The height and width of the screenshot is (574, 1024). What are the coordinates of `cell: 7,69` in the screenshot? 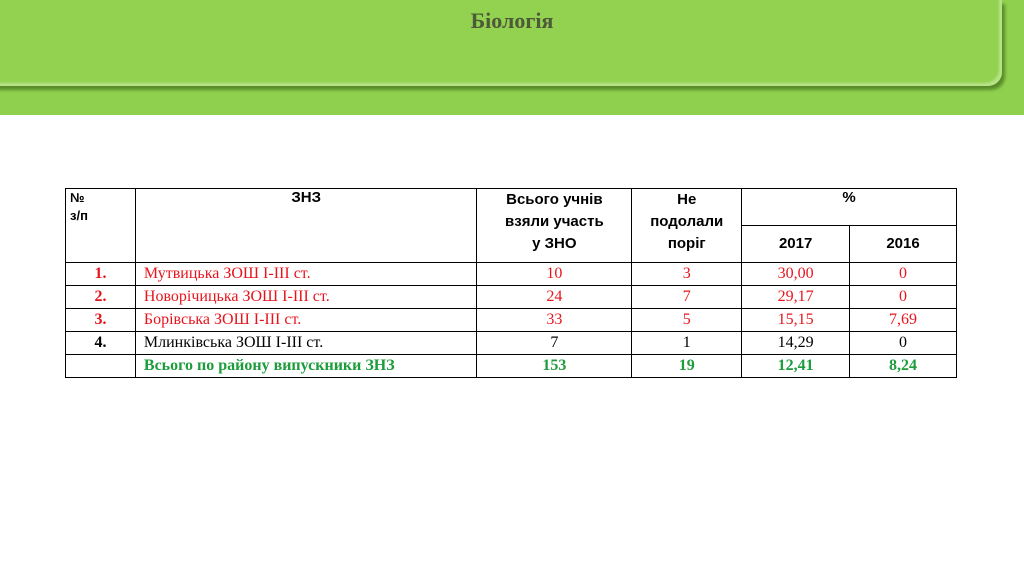 It's located at (903, 320).